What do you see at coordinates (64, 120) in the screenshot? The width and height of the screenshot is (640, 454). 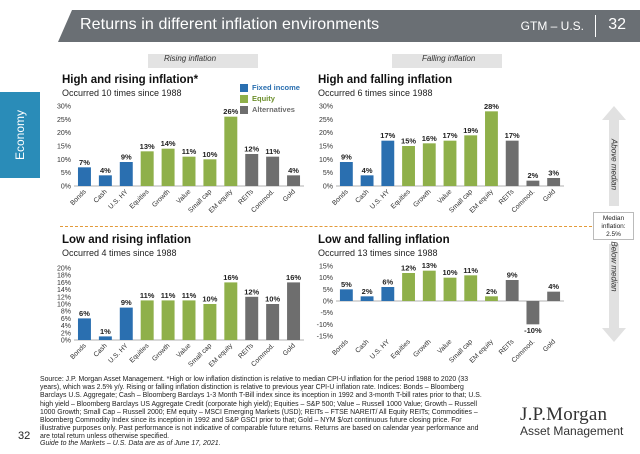 I see `y-tick-label: 25%` at bounding box center [64, 120].